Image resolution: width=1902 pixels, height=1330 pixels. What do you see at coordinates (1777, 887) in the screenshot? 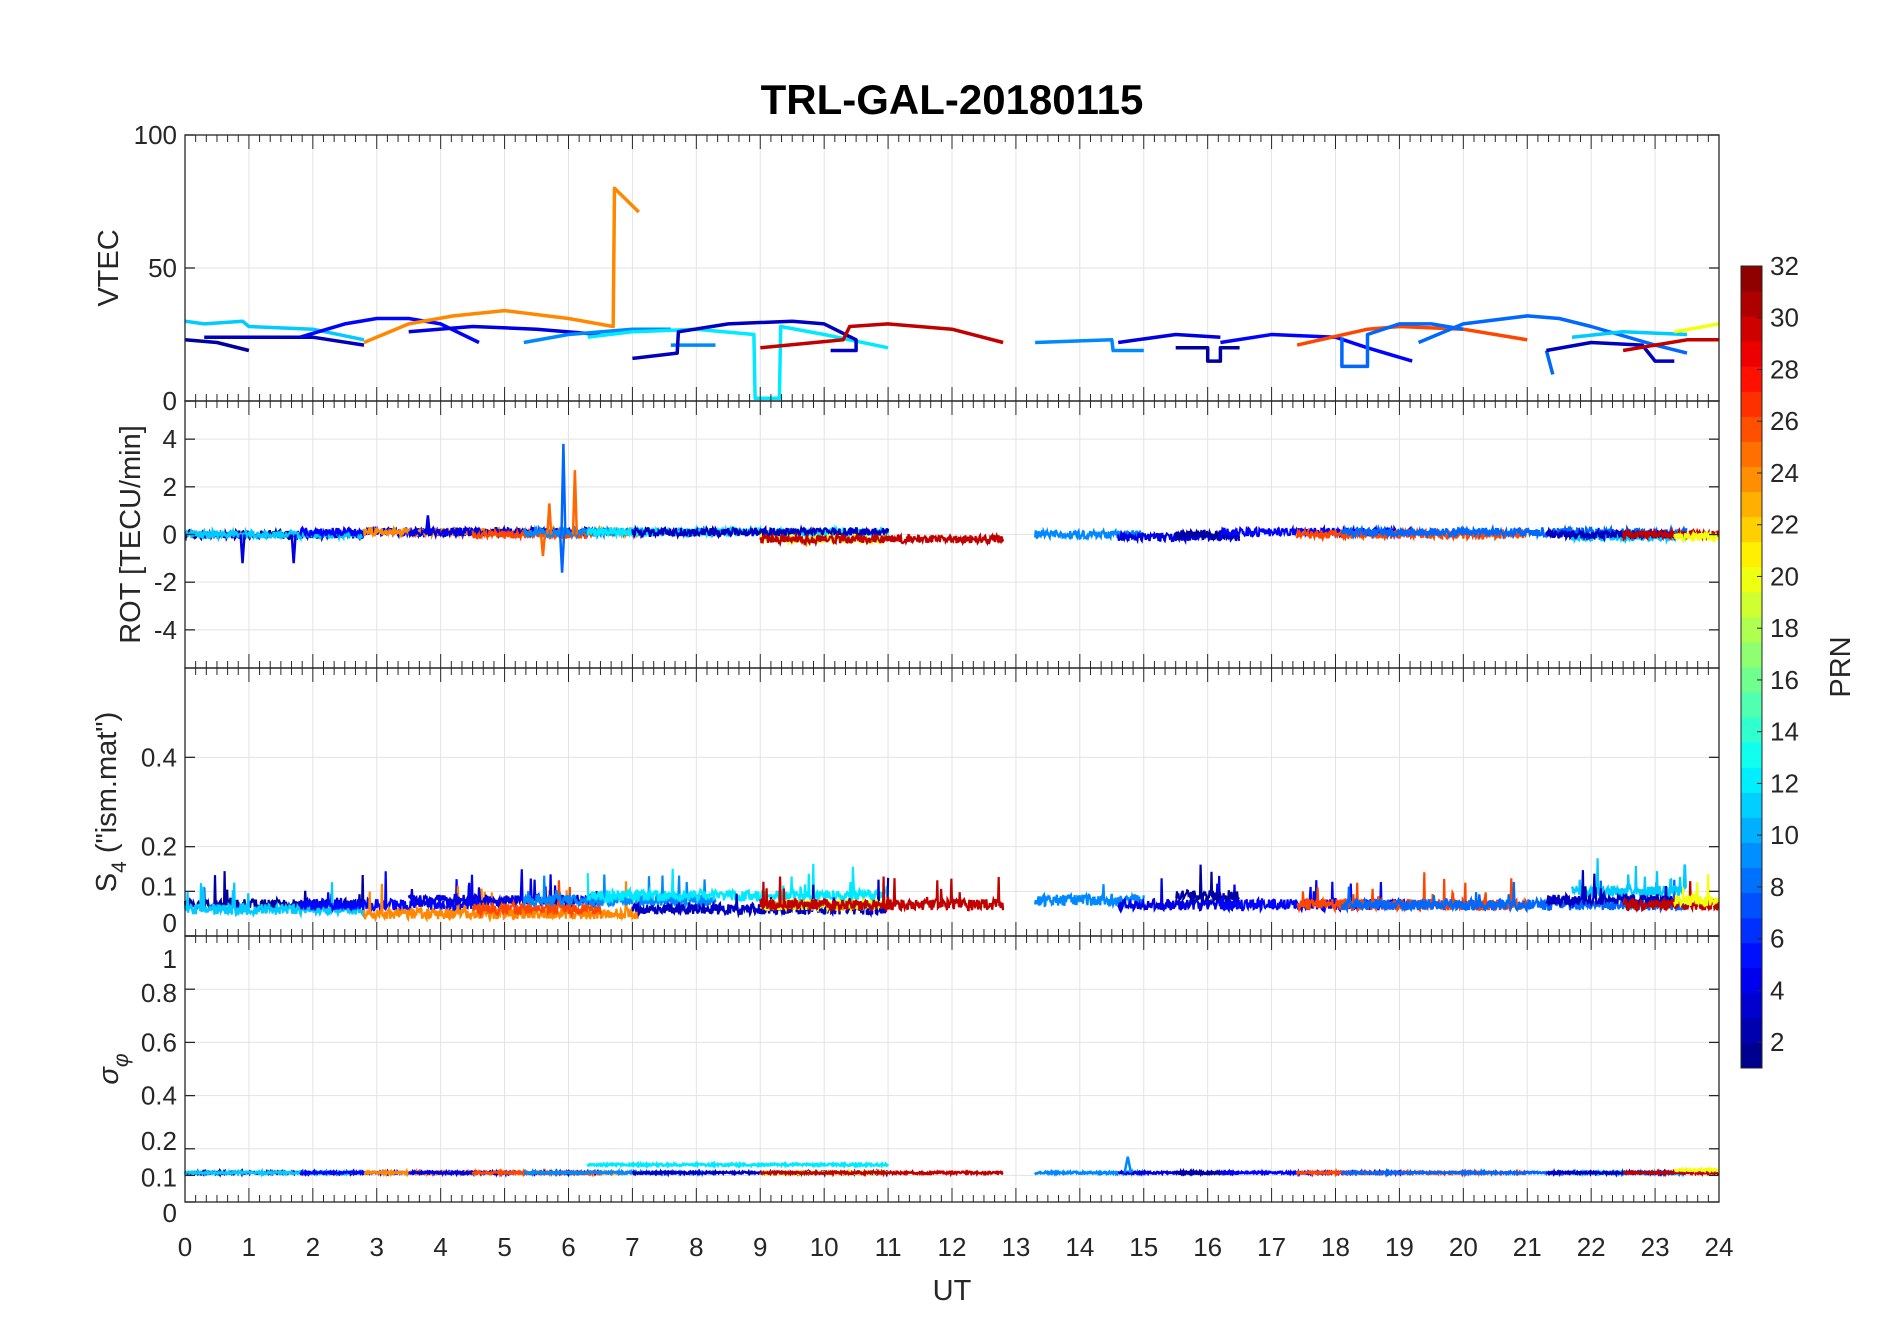
I see `colorbar-tick-label: 8` at bounding box center [1777, 887].